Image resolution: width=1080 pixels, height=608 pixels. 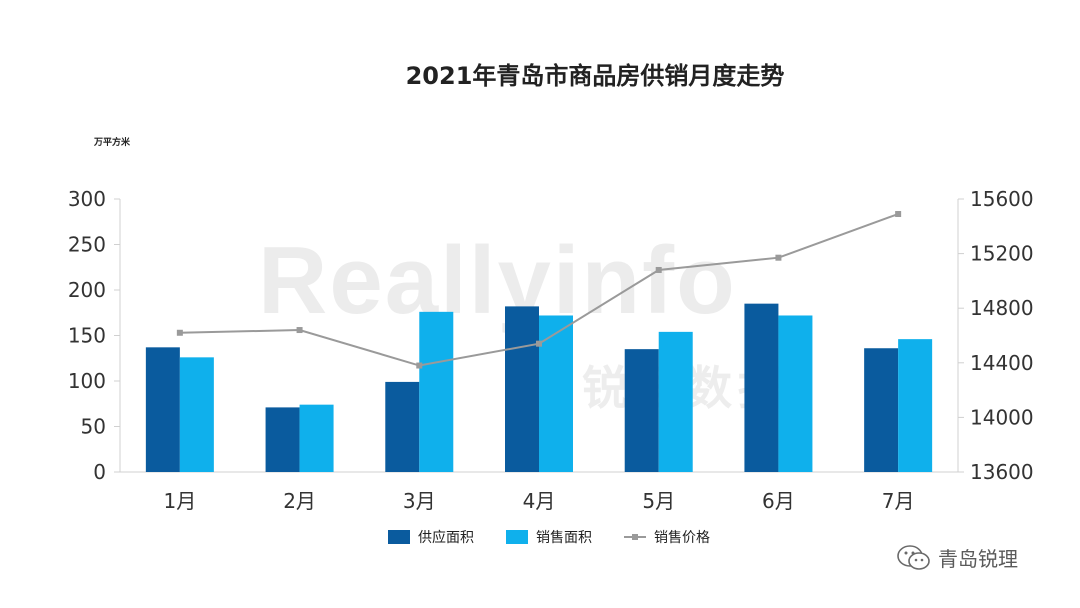 I want to click on brand-name: 青岛锐理, so click(x=978, y=559).